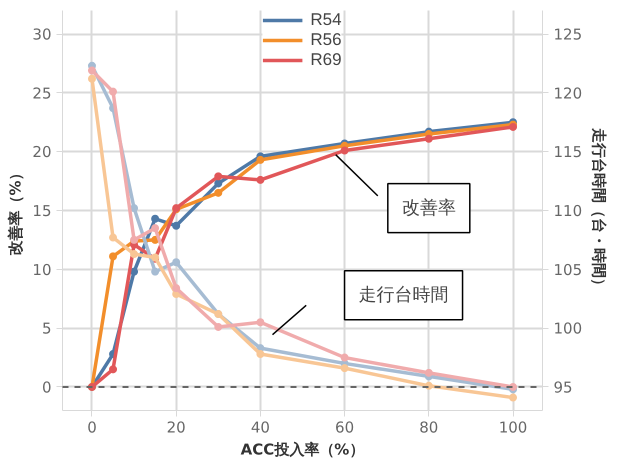  I want to click on annotation: 改善率, so click(429, 208).